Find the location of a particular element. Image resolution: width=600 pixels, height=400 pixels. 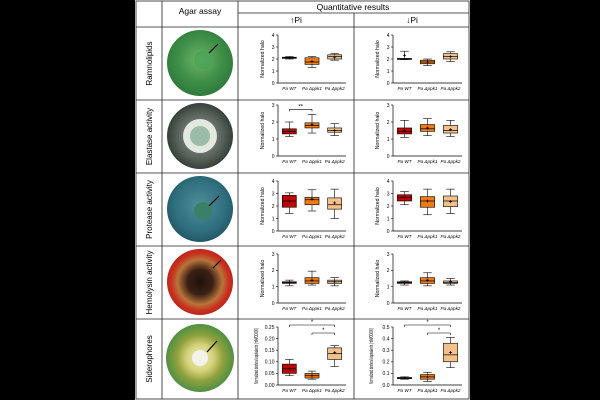

chart-elastase-activity-low-pi: 0 1 2 3 Normalized halo Pa WT Pa Δppk1 Pa Δppk2 is located at coordinates (418, 133).